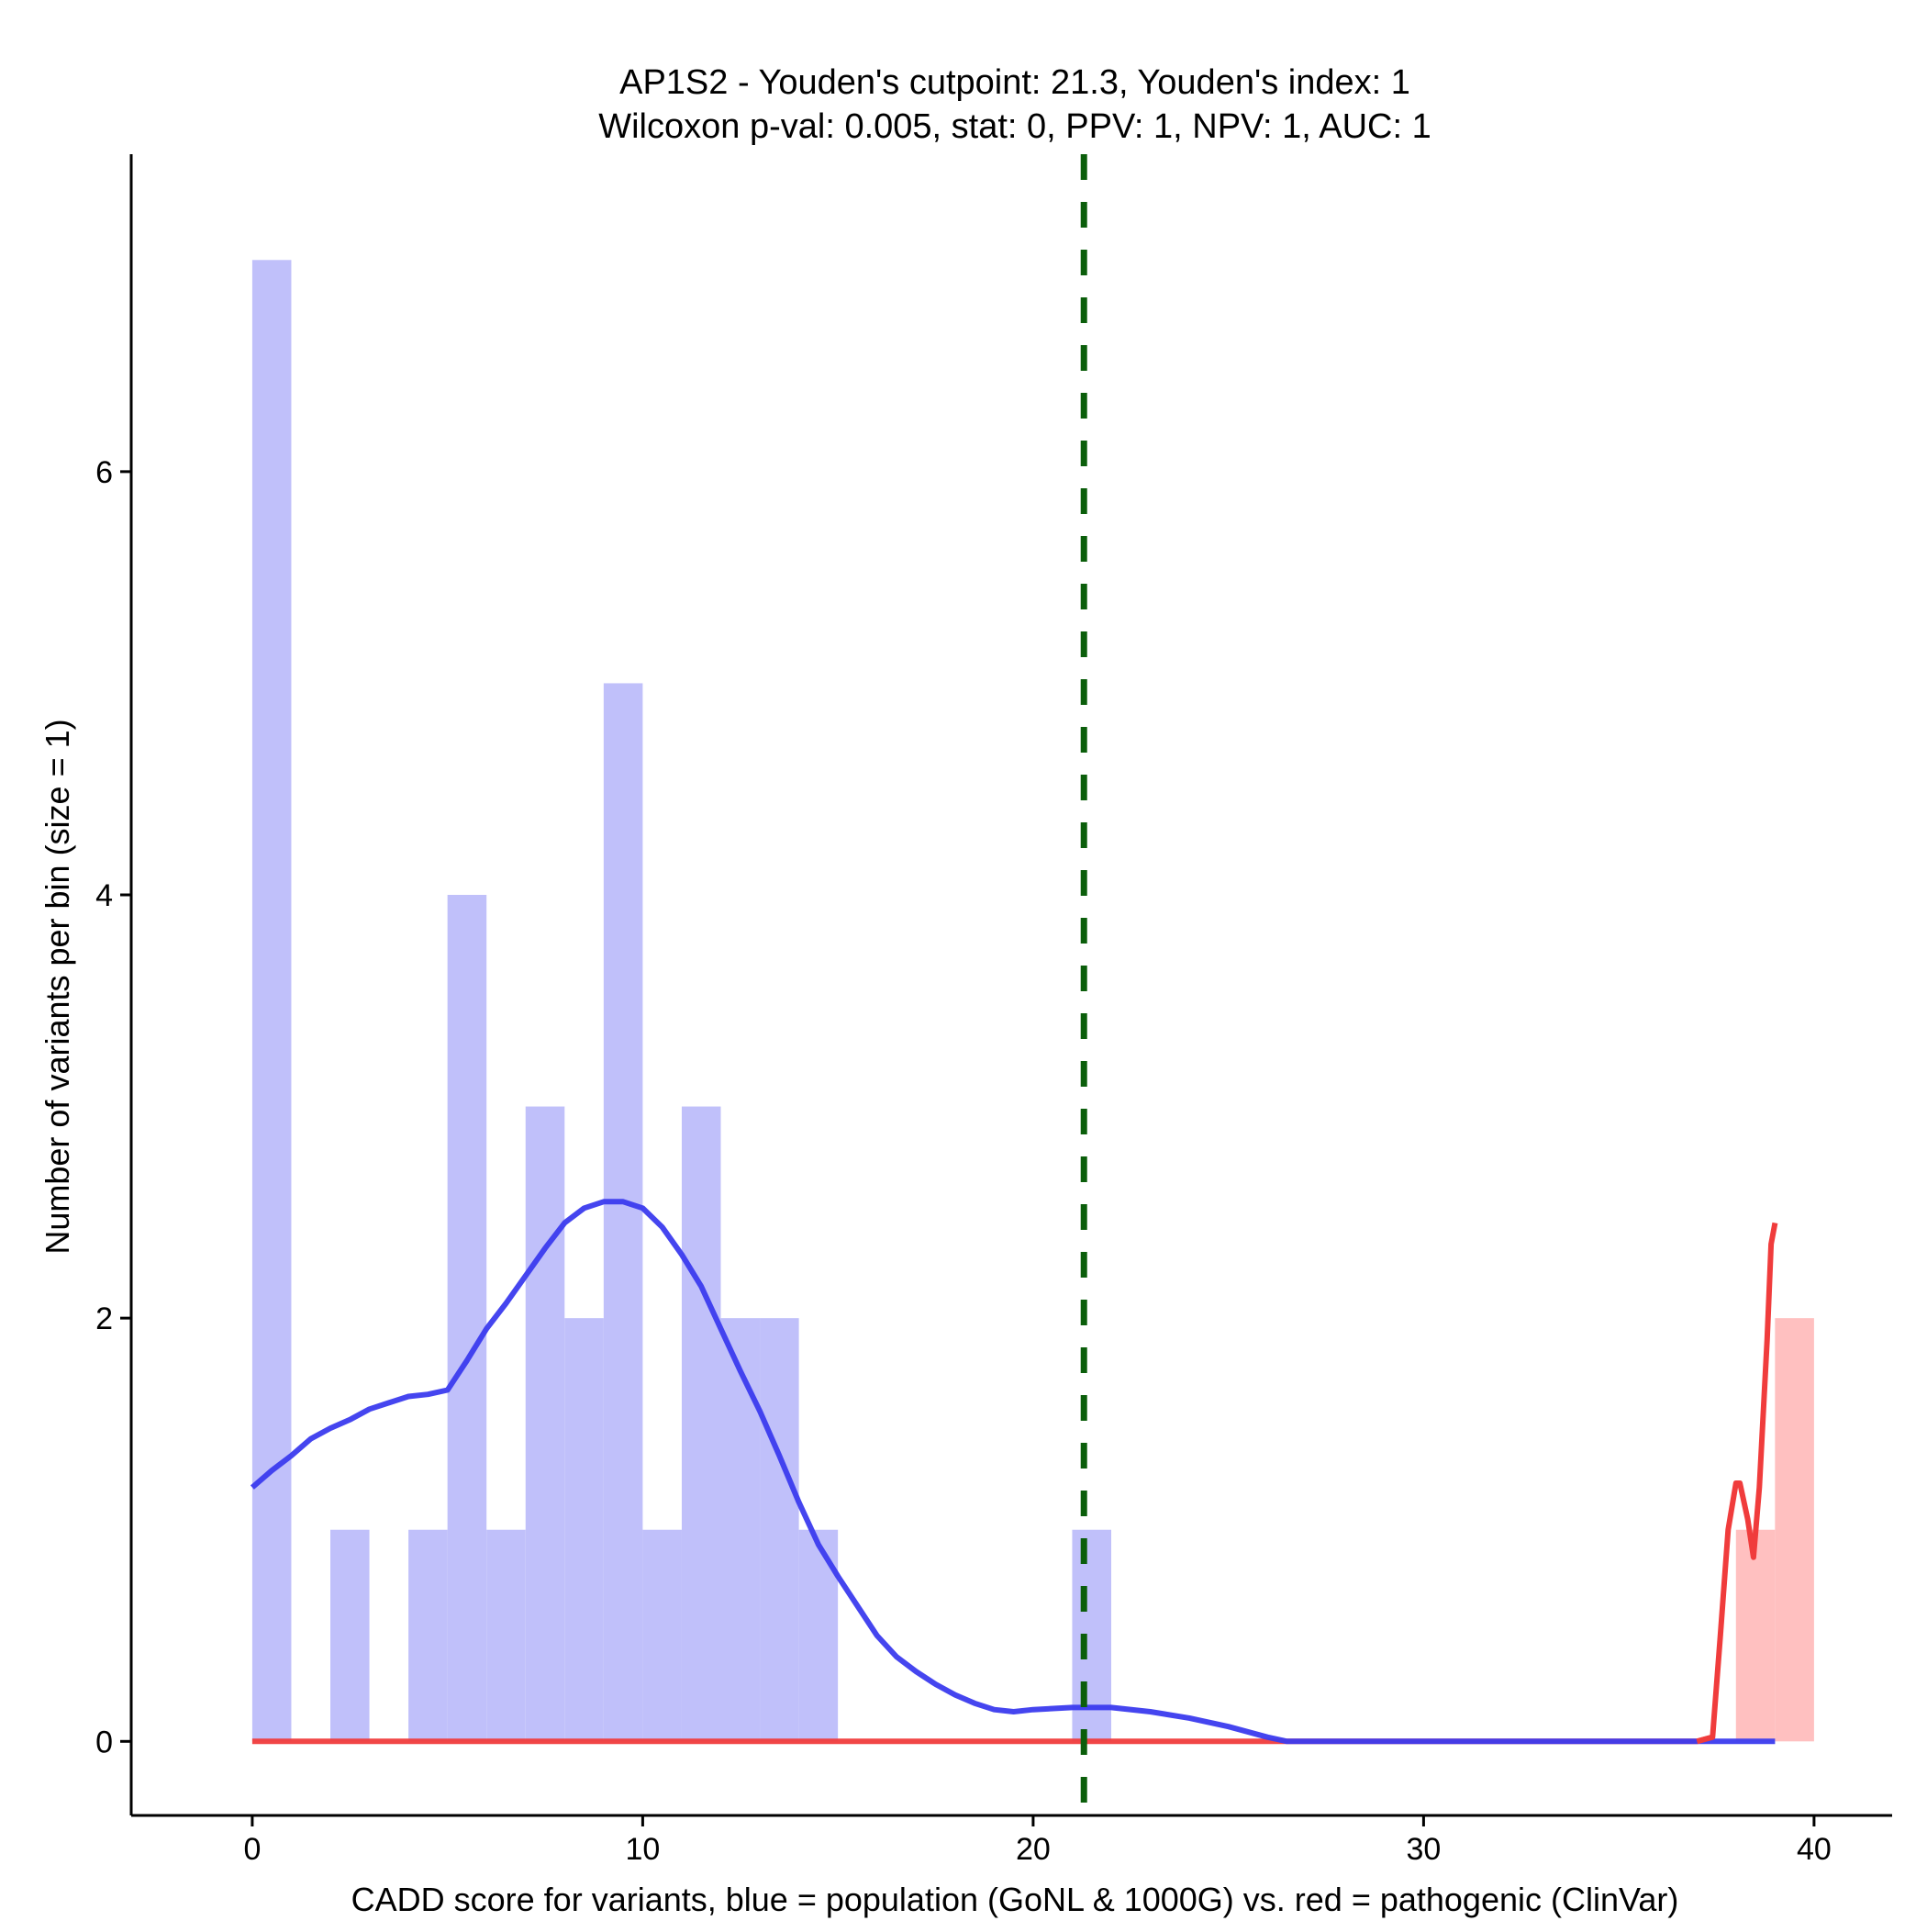 The height and width of the screenshot is (1932, 1927). I want to click on y-tick-label: 2, so click(104, 1318).